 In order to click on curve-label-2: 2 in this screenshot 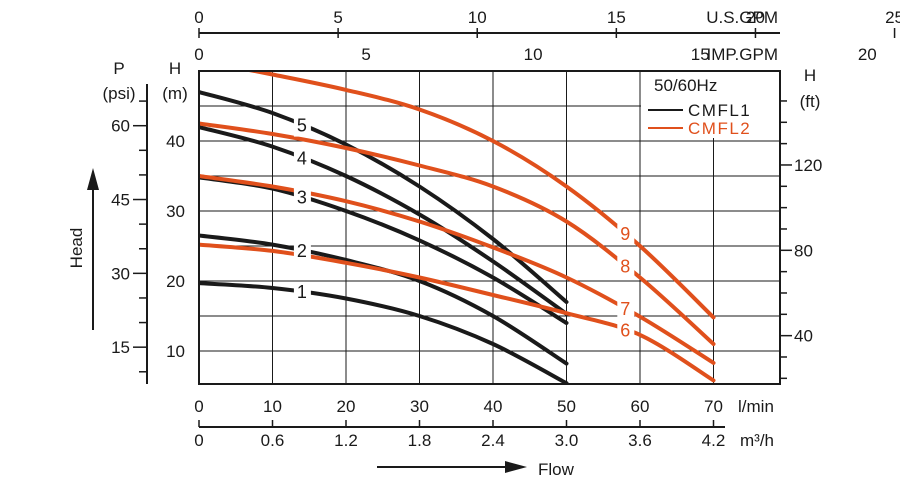, I will do `click(302, 251)`.